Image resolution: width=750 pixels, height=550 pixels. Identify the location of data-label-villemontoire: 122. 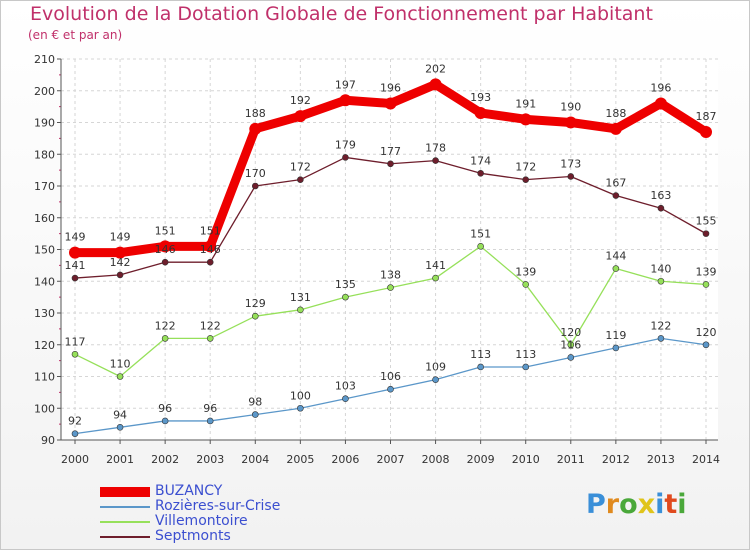
(165, 325).